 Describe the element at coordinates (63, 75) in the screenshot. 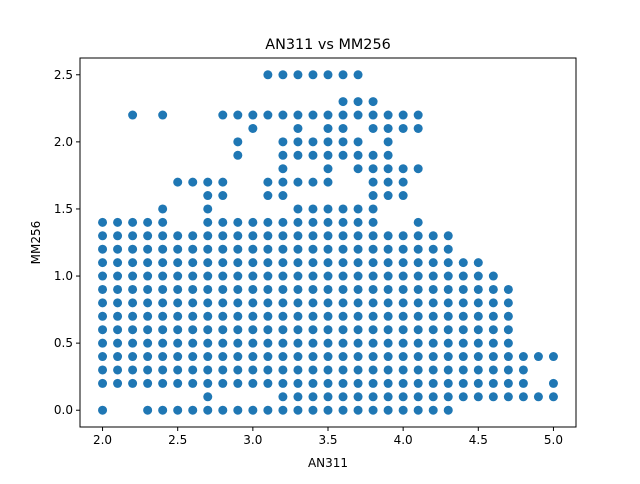

I see `y-tick-label: 2.5` at that location.